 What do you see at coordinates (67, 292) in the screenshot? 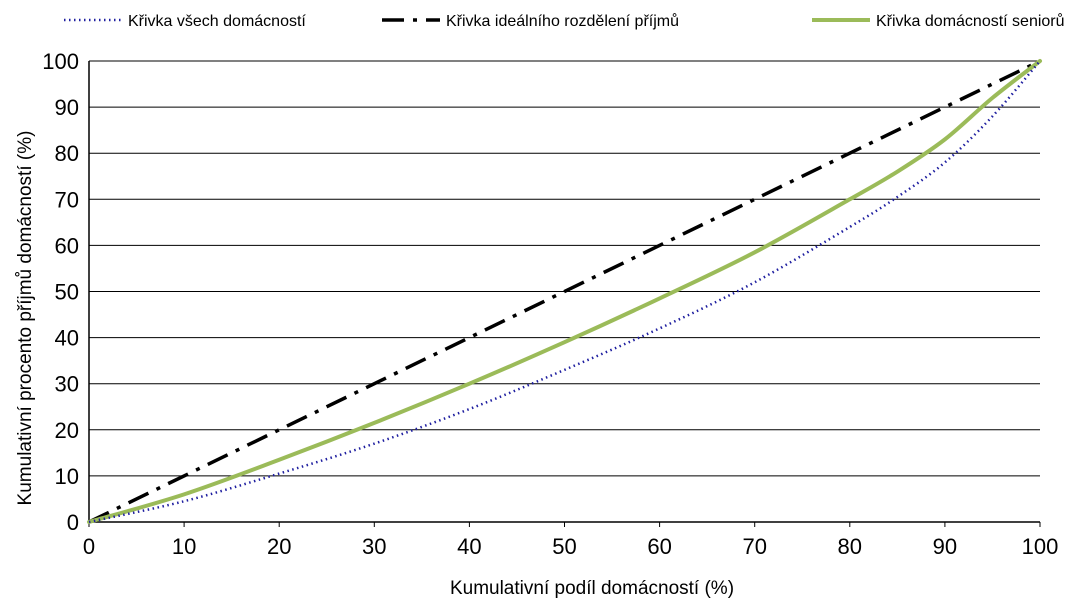
I see `y-tick-label: 50` at bounding box center [67, 292].